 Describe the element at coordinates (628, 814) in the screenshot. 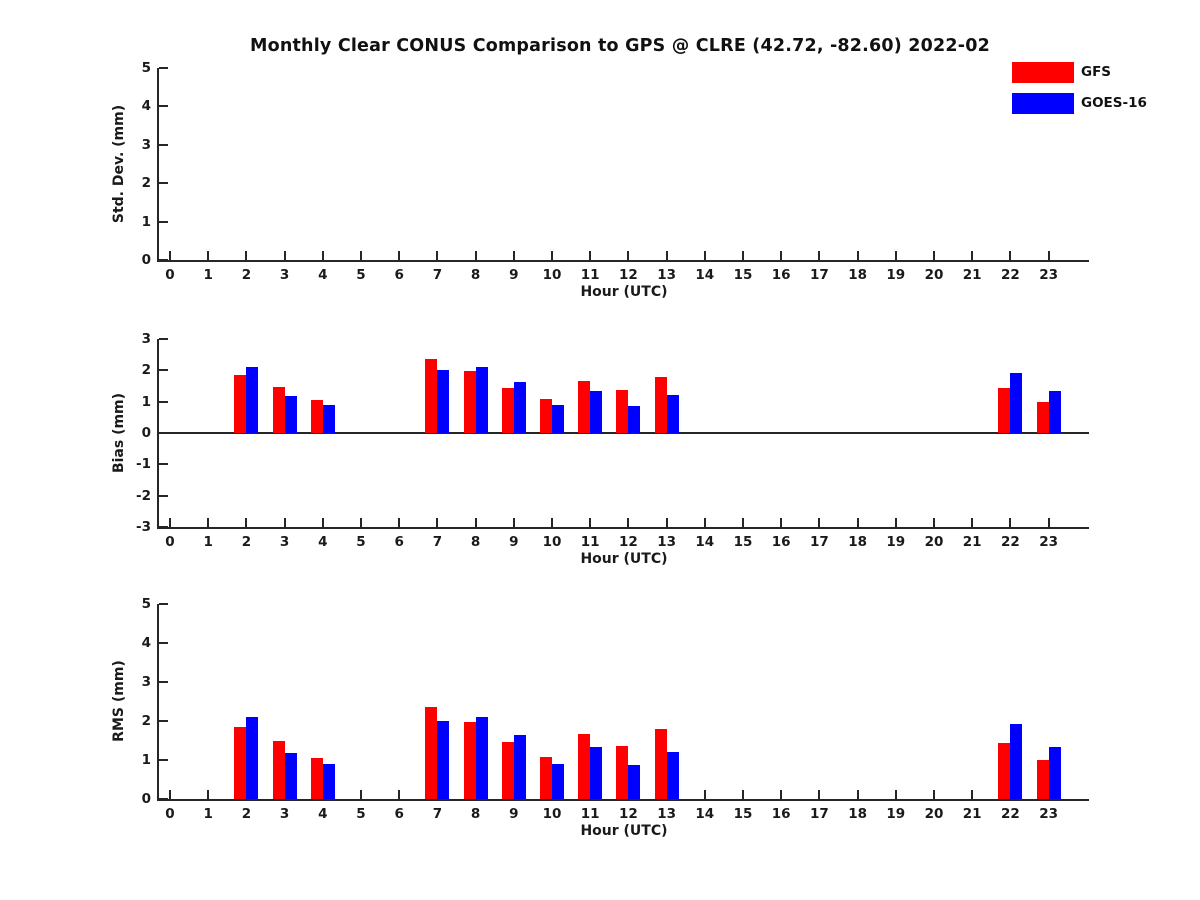

I see `x-tick-label: 12` at that location.